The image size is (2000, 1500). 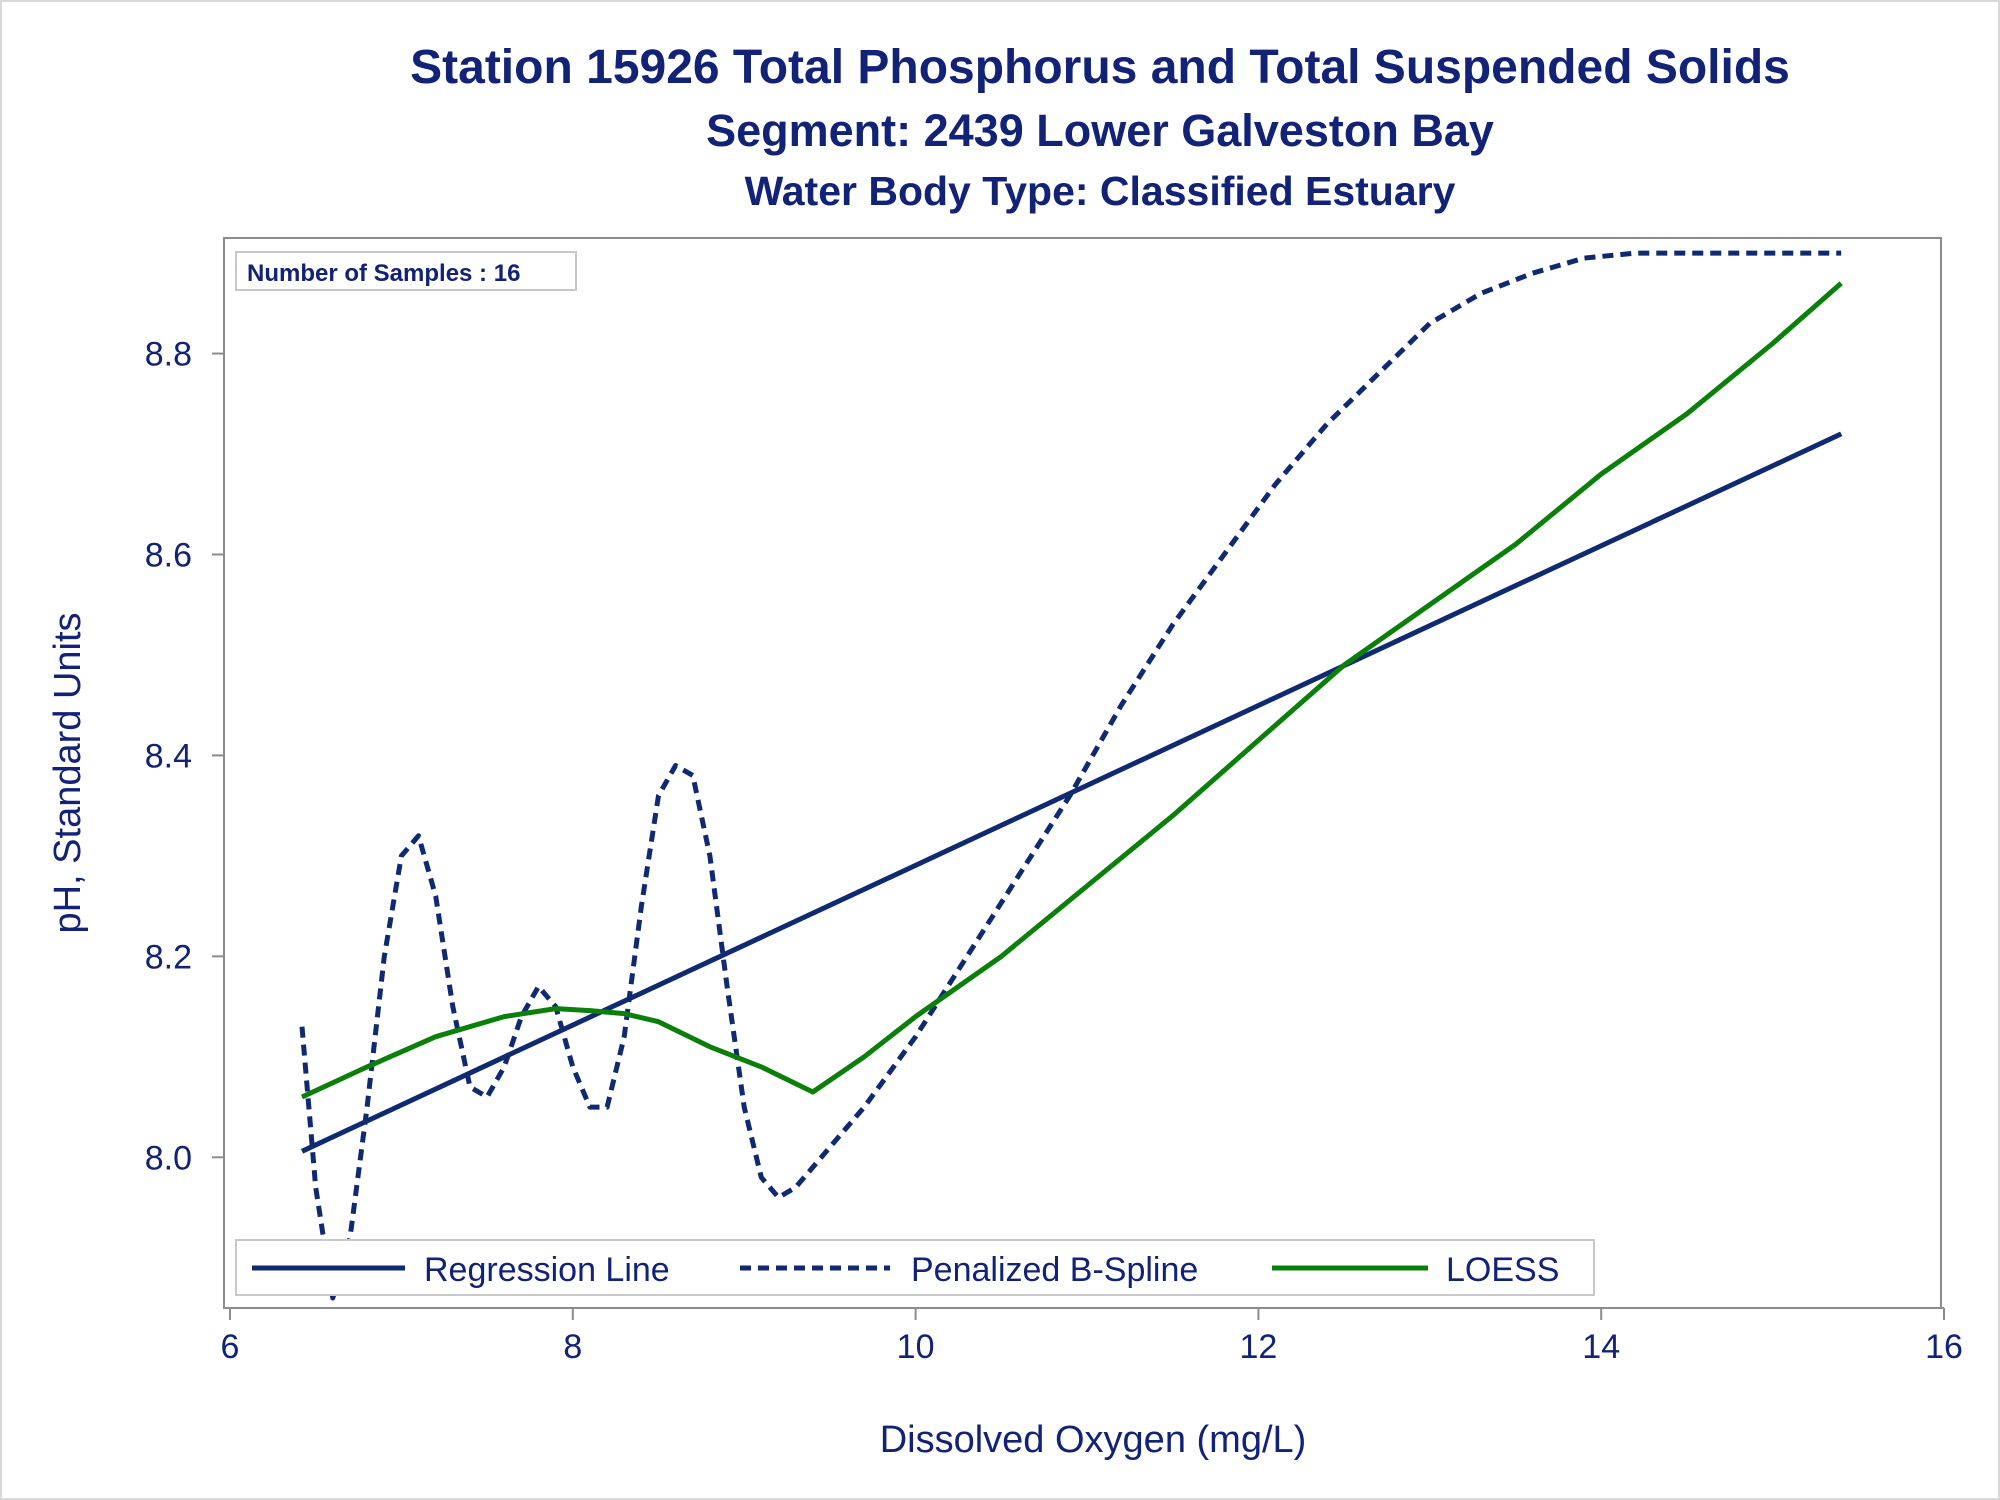 I want to click on legend: Regression Line Penalized B-Spline LOESS, so click(x=915, y=1267).